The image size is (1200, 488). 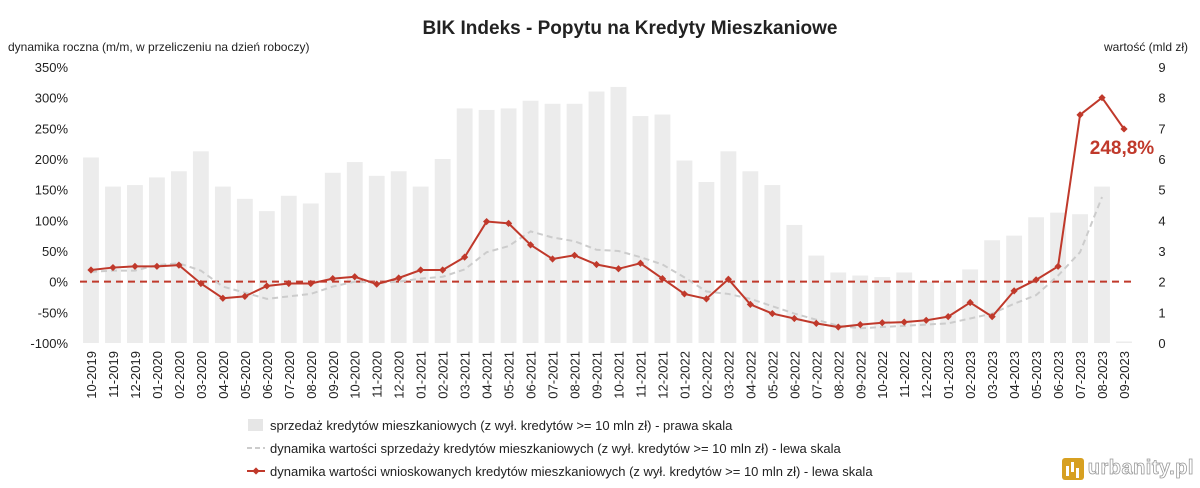 I want to click on x-tick-label: 10-2021, so click(x=618, y=375).